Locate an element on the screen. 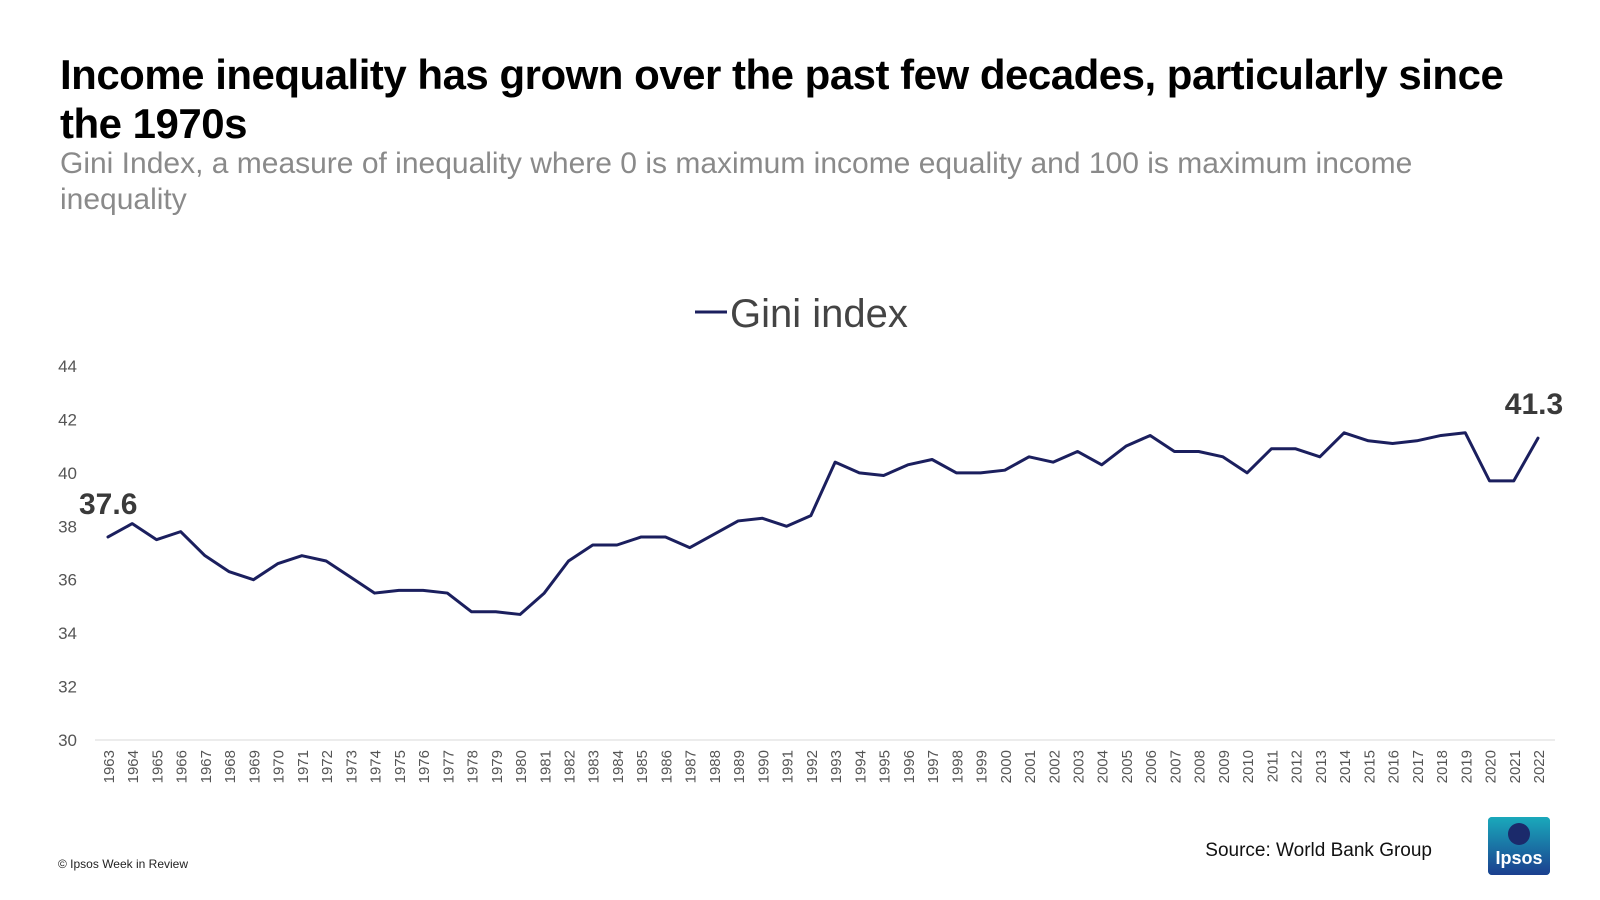  x-tick-label: 2018 is located at coordinates (1442, 766).